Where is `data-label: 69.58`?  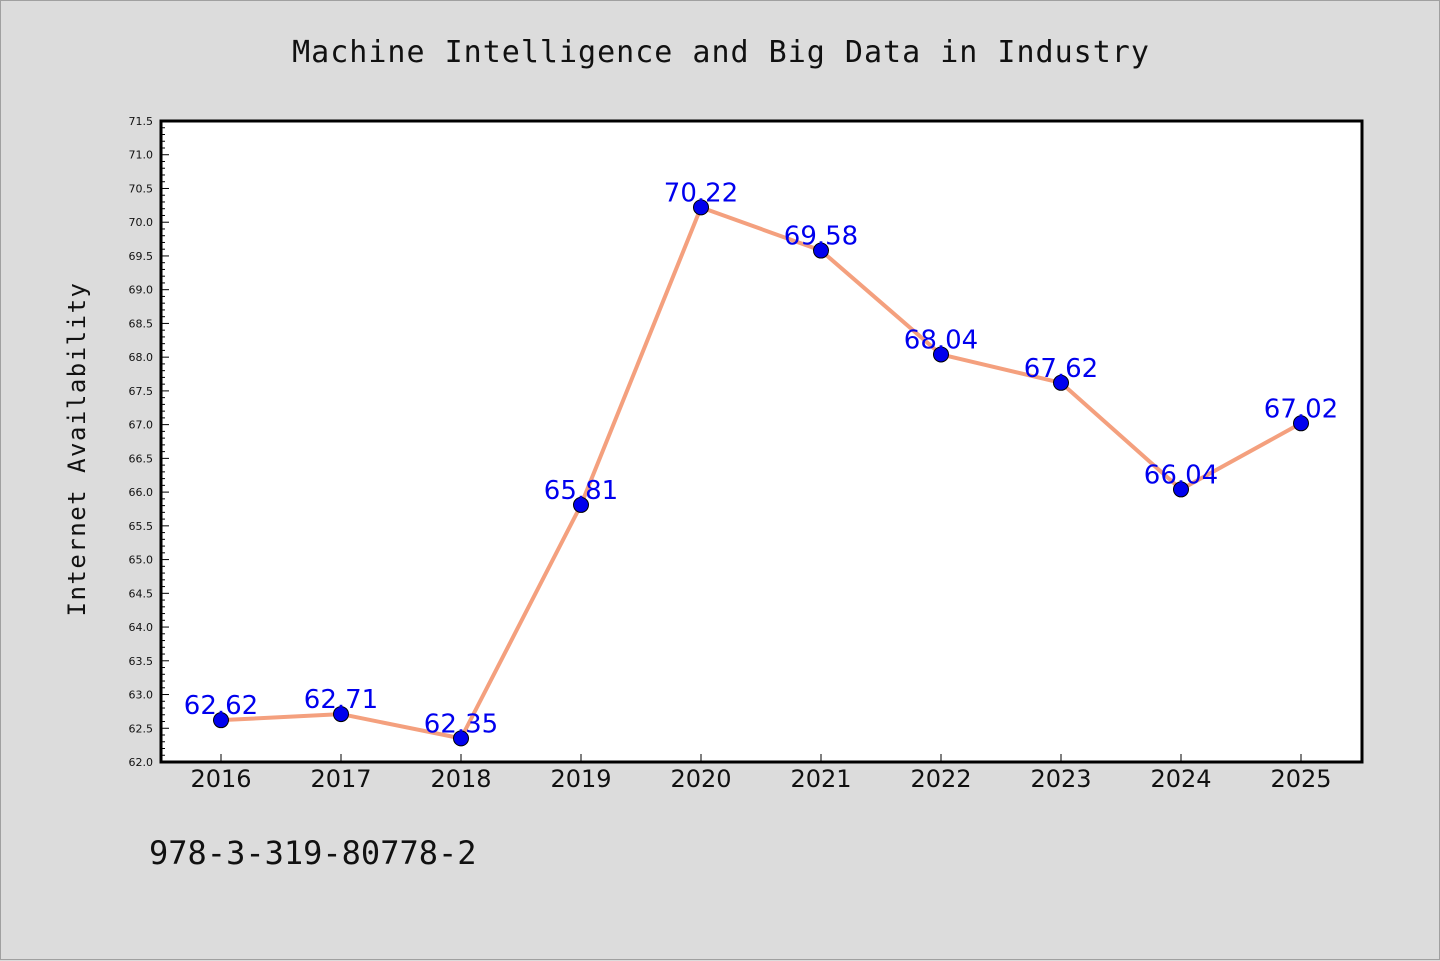
data-label: 69.58 is located at coordinates (821, 237).